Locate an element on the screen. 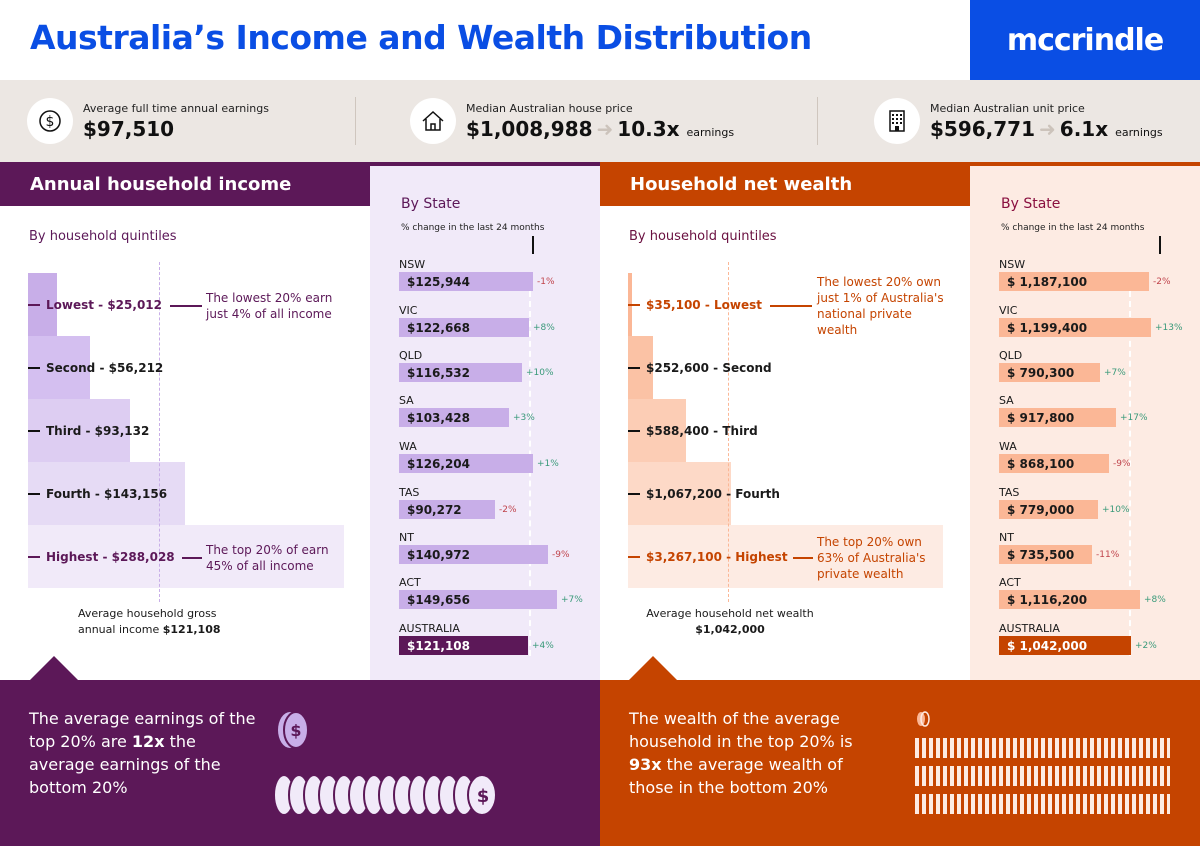 This screenshot has height=846, width=1200. stat-label: Median Australian house price is located at coordinates (549, 108).